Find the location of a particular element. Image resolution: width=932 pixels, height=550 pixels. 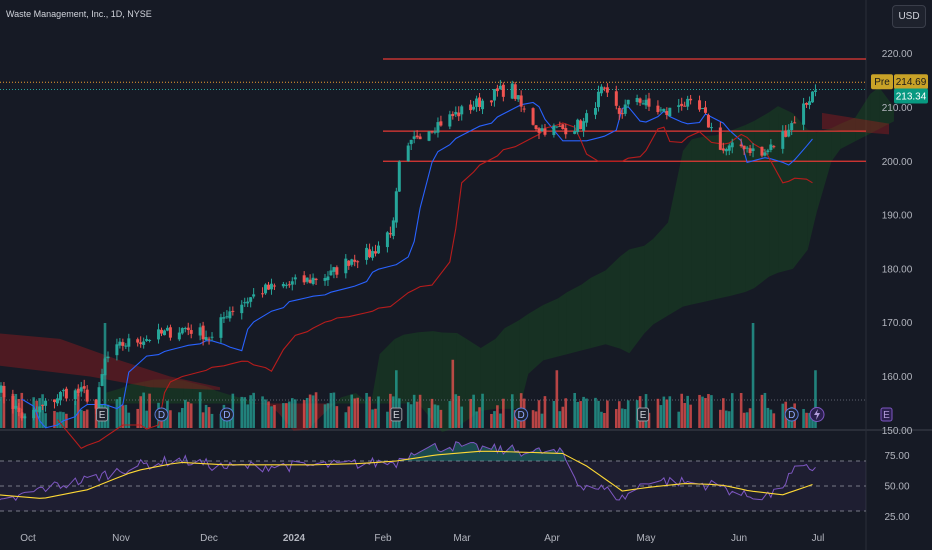

currency-button: USD is located at coordinates (909, 16).